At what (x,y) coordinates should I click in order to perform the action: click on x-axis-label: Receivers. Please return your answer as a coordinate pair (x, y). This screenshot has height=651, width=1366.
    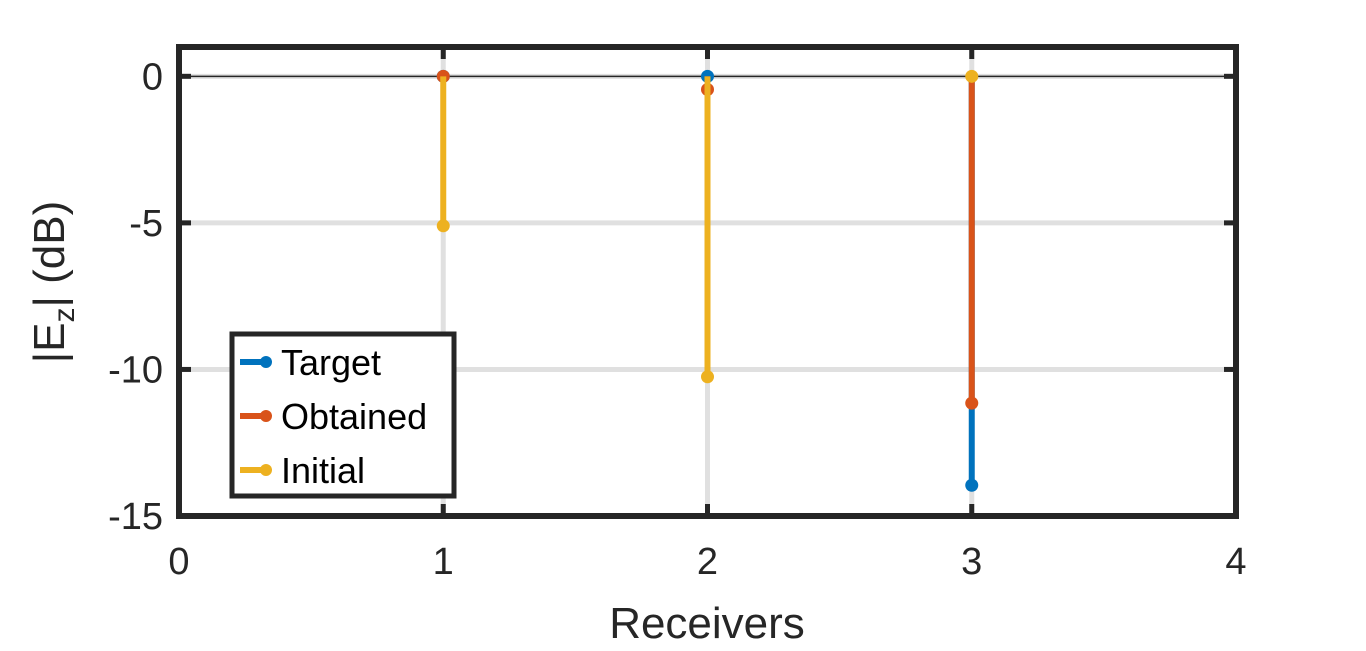
    Looking at the image, I should click on (707, 623).